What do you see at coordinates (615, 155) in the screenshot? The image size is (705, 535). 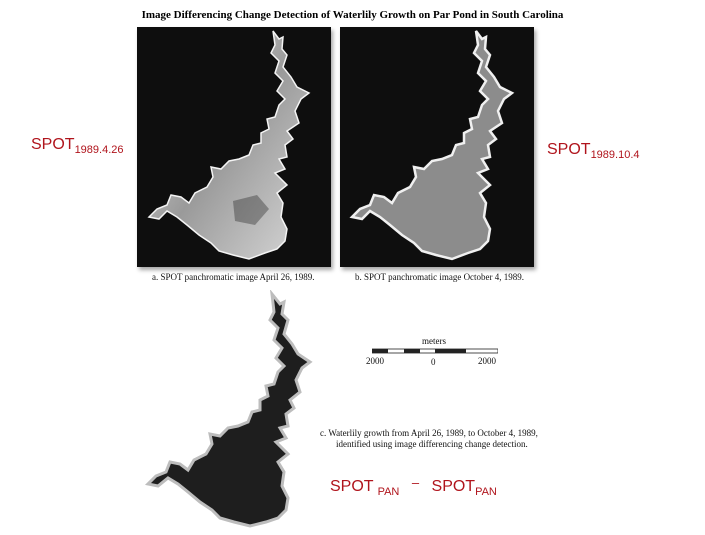 I see `label-spot-october-date: 1989.10.4` at bounding box center [615, 155].